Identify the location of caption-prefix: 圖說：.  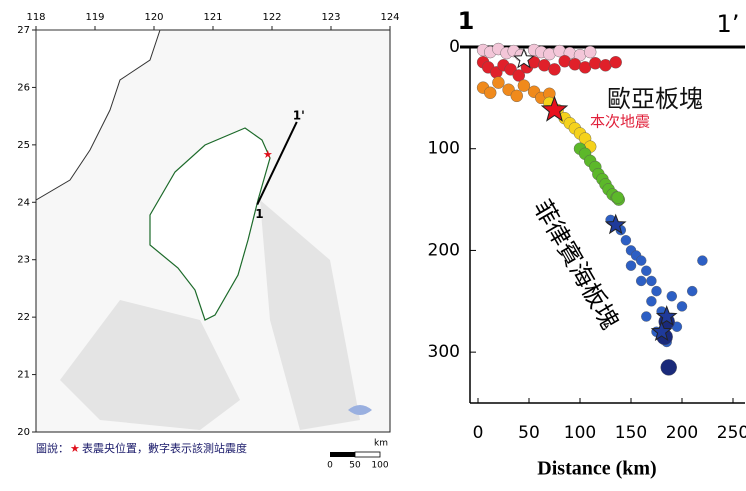
(52, 448).